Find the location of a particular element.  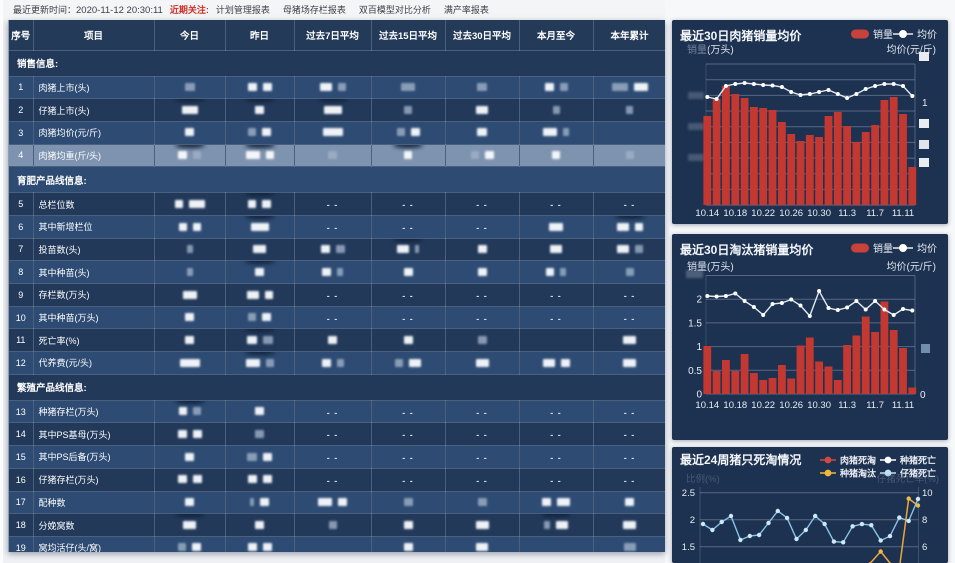

svg-text: 仔猪死亡 is located at coordinates (918, 473).